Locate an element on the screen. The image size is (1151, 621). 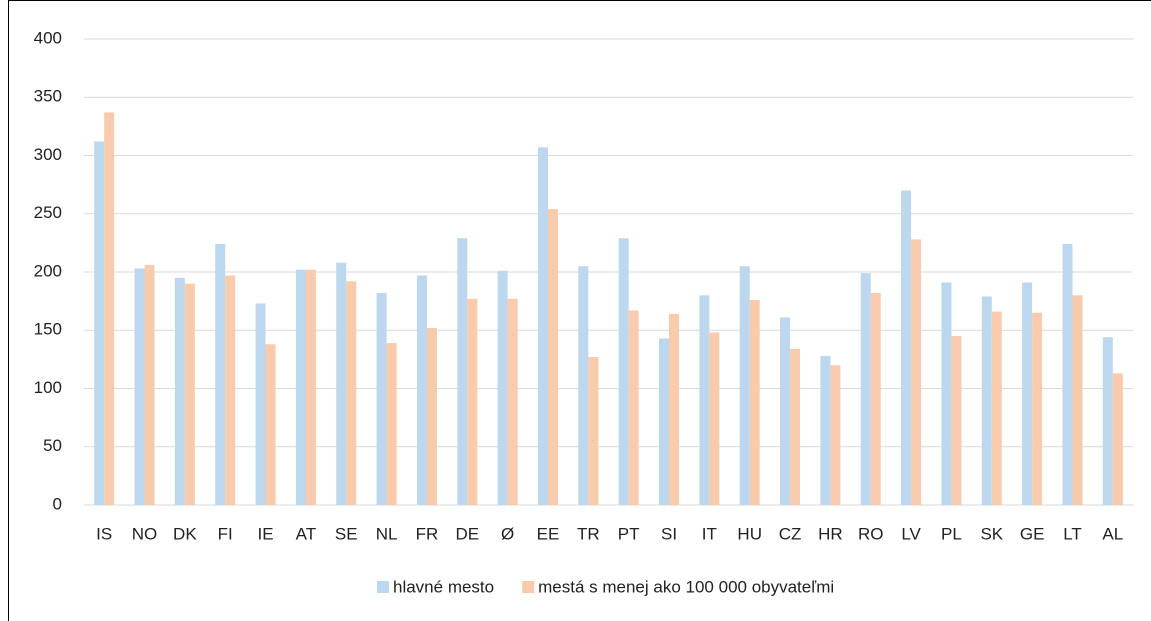
x-tick-label: FR is located at coordinates (427, 533).